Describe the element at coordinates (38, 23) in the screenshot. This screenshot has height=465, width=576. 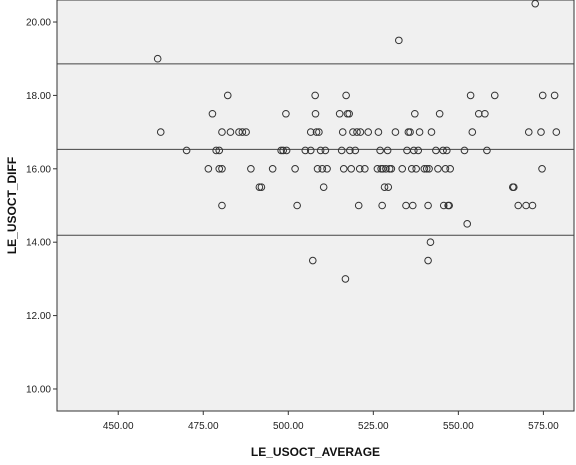
I see `y-tick-label: 20.00` at that location.